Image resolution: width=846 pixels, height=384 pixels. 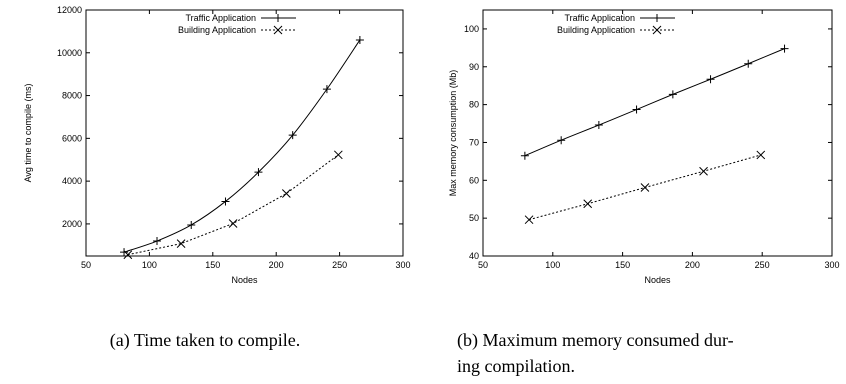 I want to click on compile-time-caption: (a) Time taken to compile., so click(x=205, y=340).